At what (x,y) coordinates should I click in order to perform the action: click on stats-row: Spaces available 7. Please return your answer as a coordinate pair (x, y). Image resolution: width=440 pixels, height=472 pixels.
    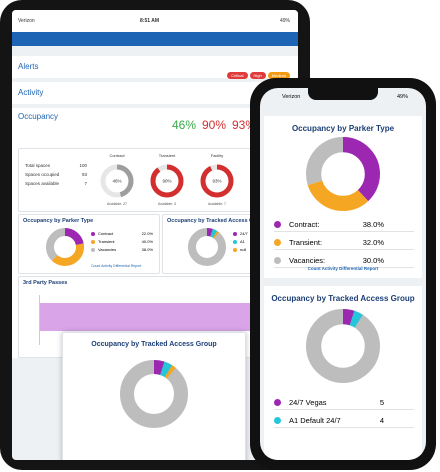
    Looking at the image, I should click on (56, 183).